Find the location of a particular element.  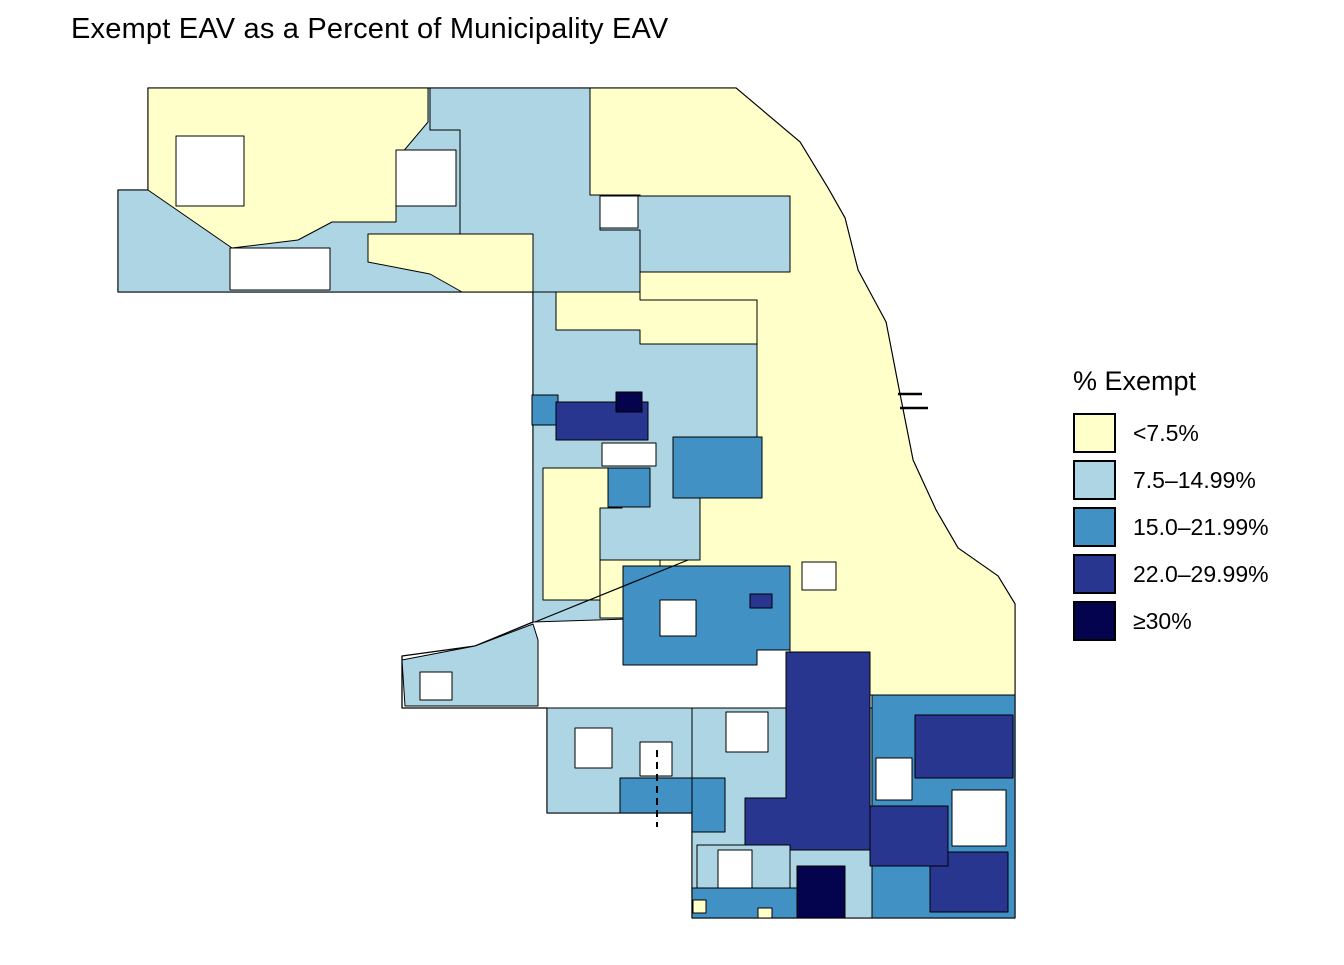

legend-row: 15.0–21.99% is located at coordinates (1193, 527).